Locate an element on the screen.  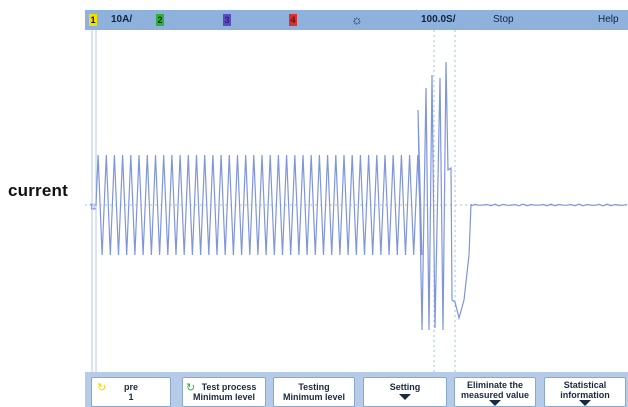
testing-minimum-level-button: Testing Minimum level is located at coordinates (314, 392).